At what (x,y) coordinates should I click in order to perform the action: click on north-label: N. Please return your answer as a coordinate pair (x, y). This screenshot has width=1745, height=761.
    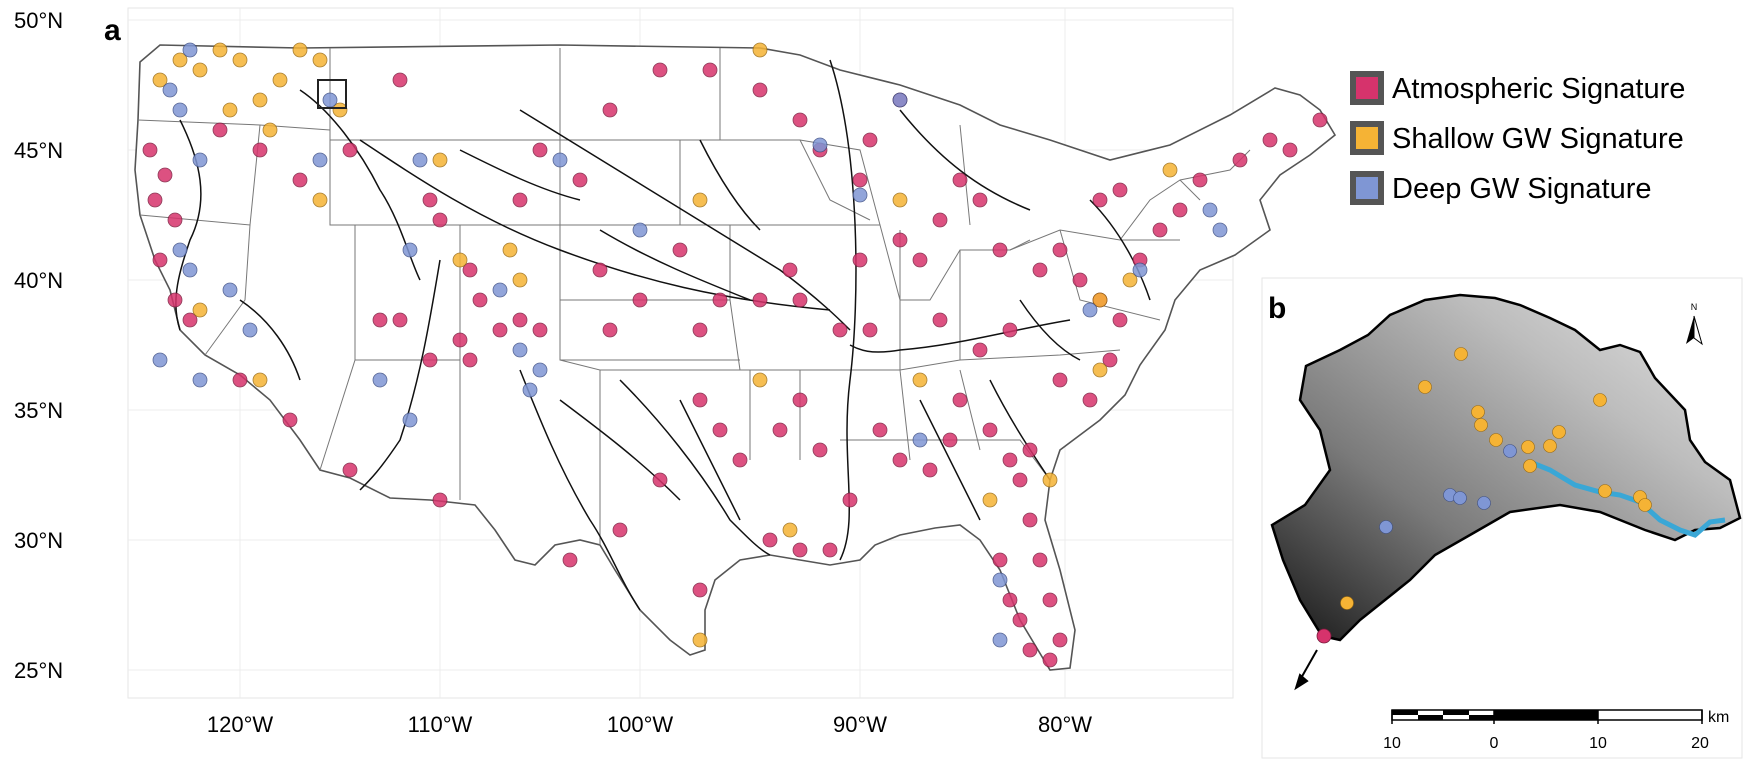
    Looking at the image, I should click on (1694, 307).